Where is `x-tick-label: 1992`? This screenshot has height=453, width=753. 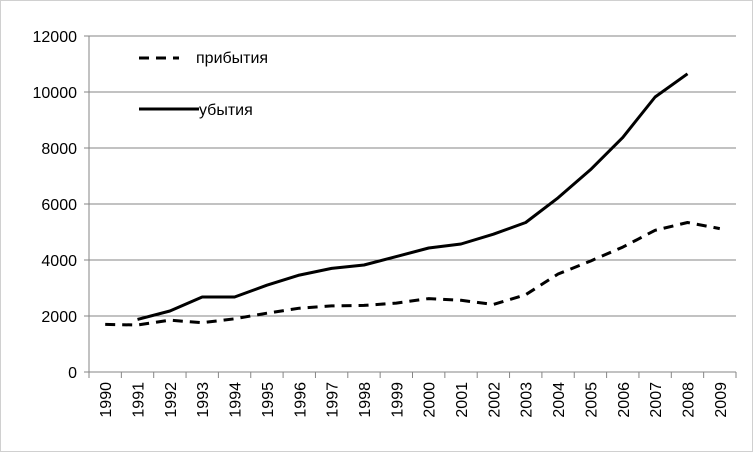 x-tick-label: 1992 is located at coordinates (171, 400).